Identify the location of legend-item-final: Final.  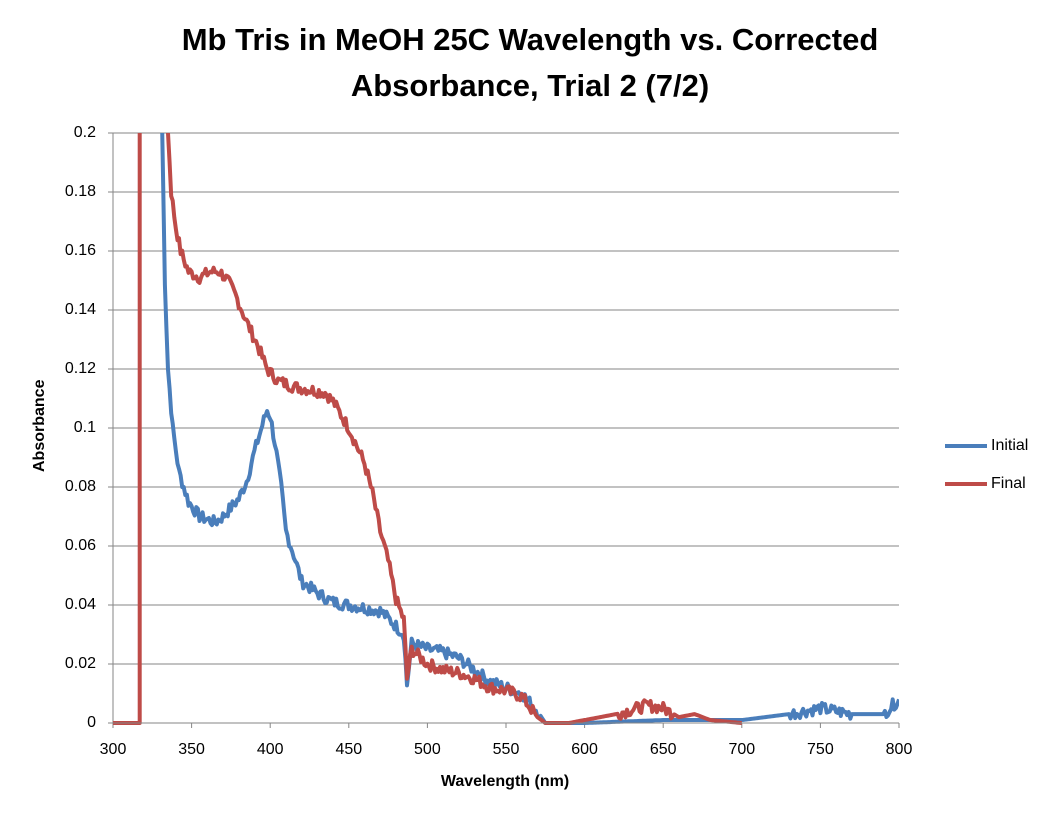
(985, 484).